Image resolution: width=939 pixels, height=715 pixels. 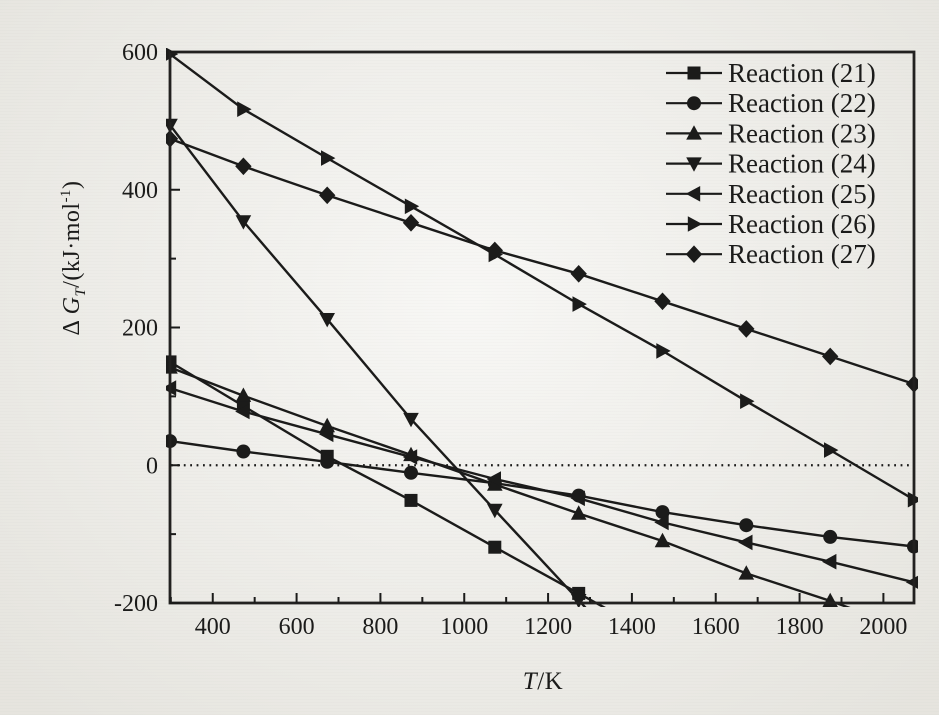 What do you see at coordinates (152, 466) in the screenshot?
I see `y-tick-label: 0` at bounding box center [152, 466].